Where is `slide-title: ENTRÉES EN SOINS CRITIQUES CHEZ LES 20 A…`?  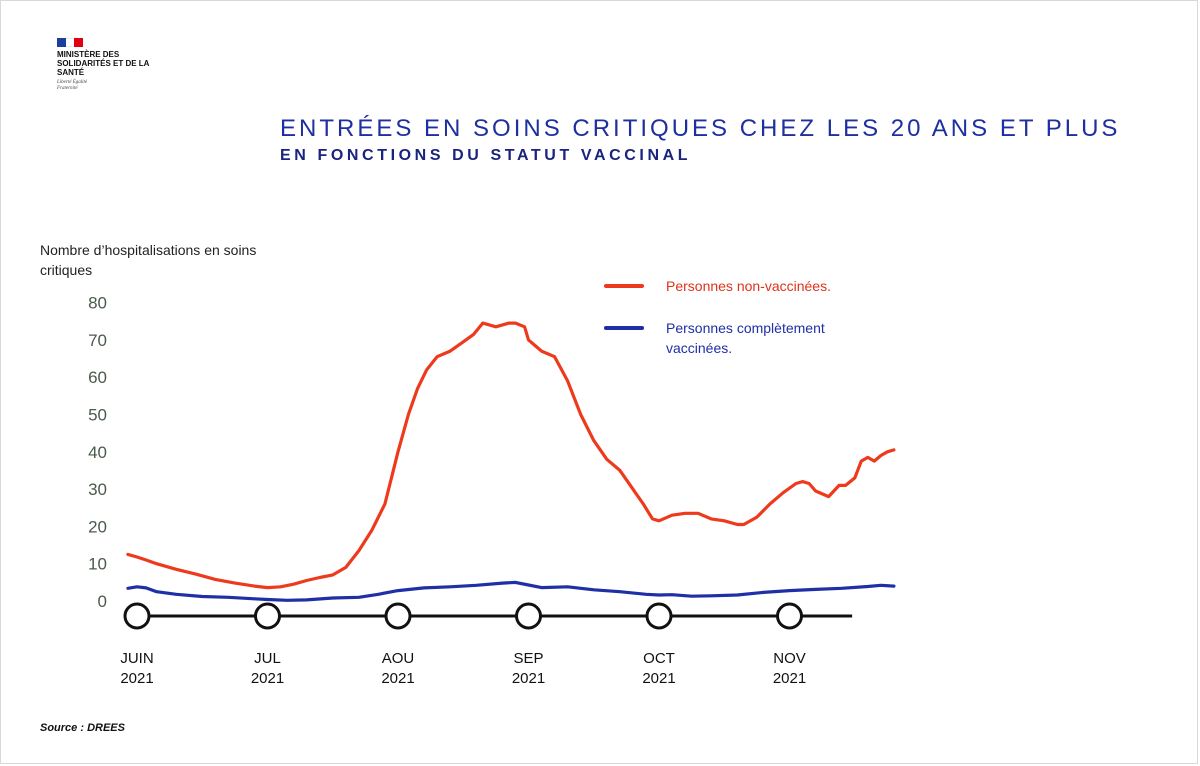 slide-title: ENTRÉES EN SOINS CRITIQUES CHEZ LES 20 A… is located at coordinates (700, 128).